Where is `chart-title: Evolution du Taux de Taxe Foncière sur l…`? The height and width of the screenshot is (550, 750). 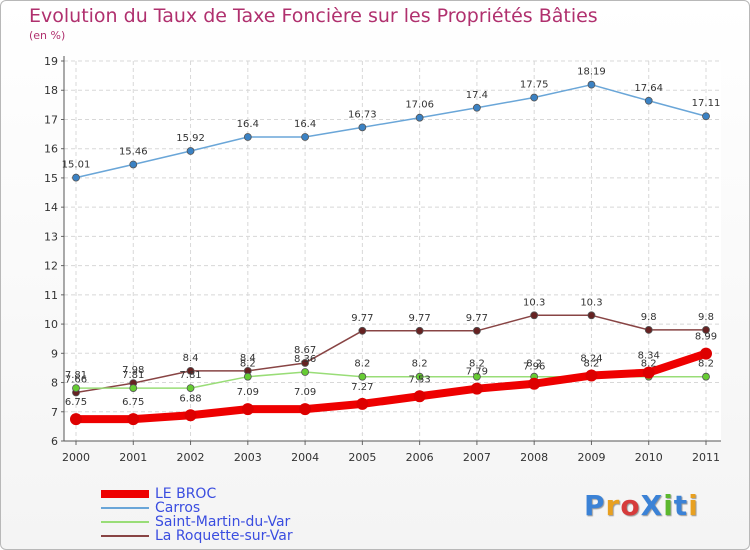 chart-title: Evolution du Taux de Taxe Foncière sur l… is located at coordinates (313, 16).